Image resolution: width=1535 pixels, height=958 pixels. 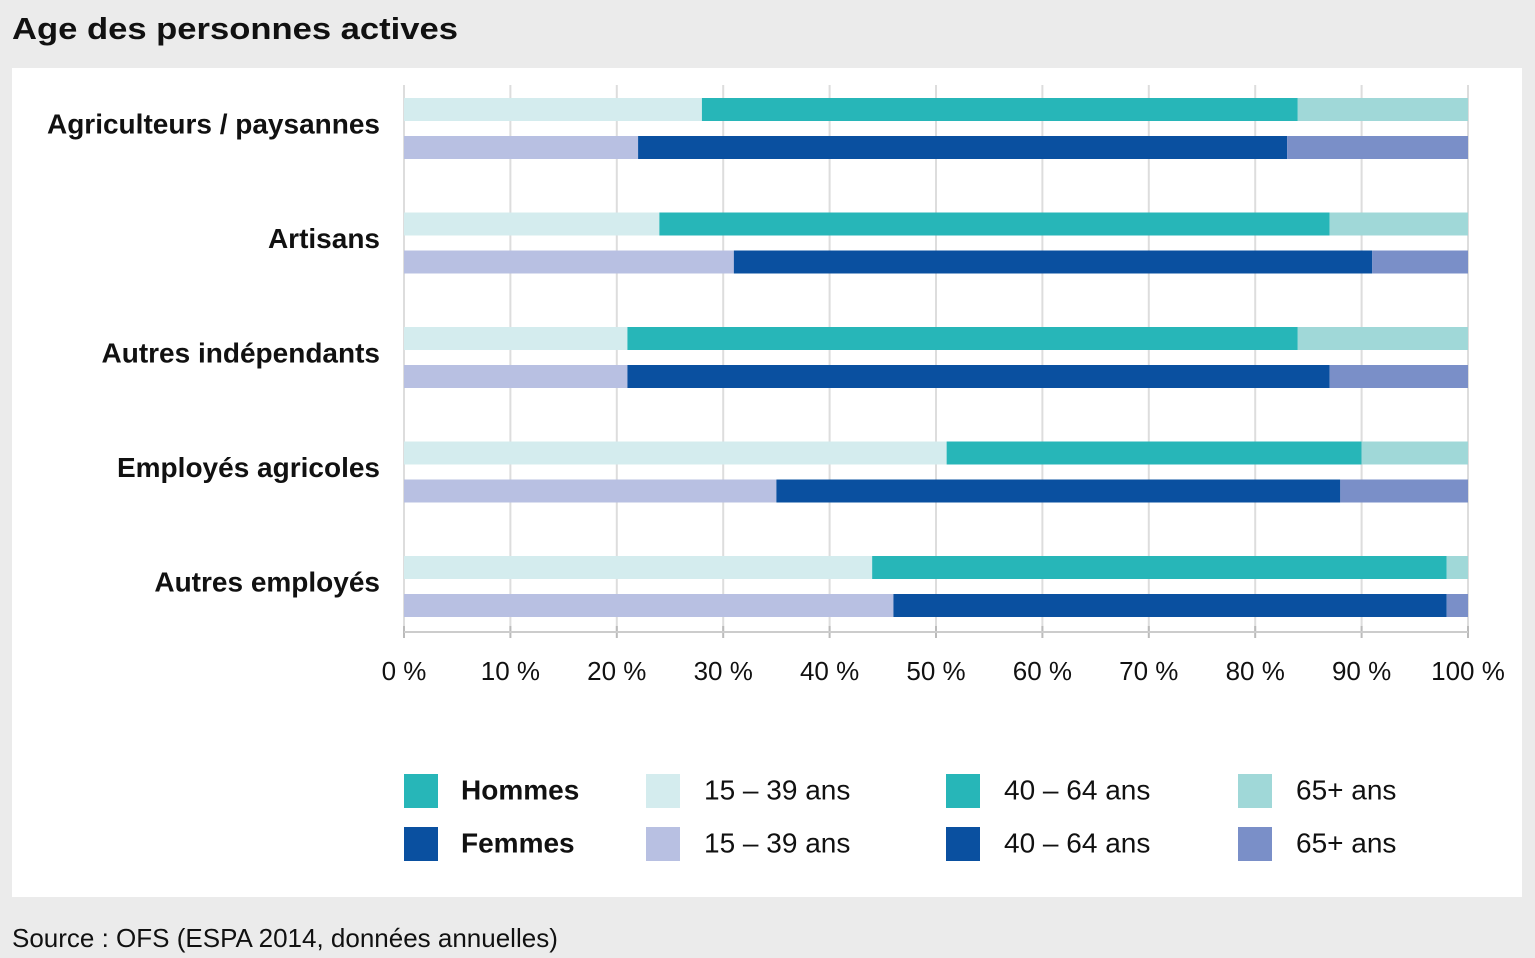 What do you see at coordinates (267, 581) in the screenshot?
I see `category-label: Autres employés` at bounding box center [267, 581].